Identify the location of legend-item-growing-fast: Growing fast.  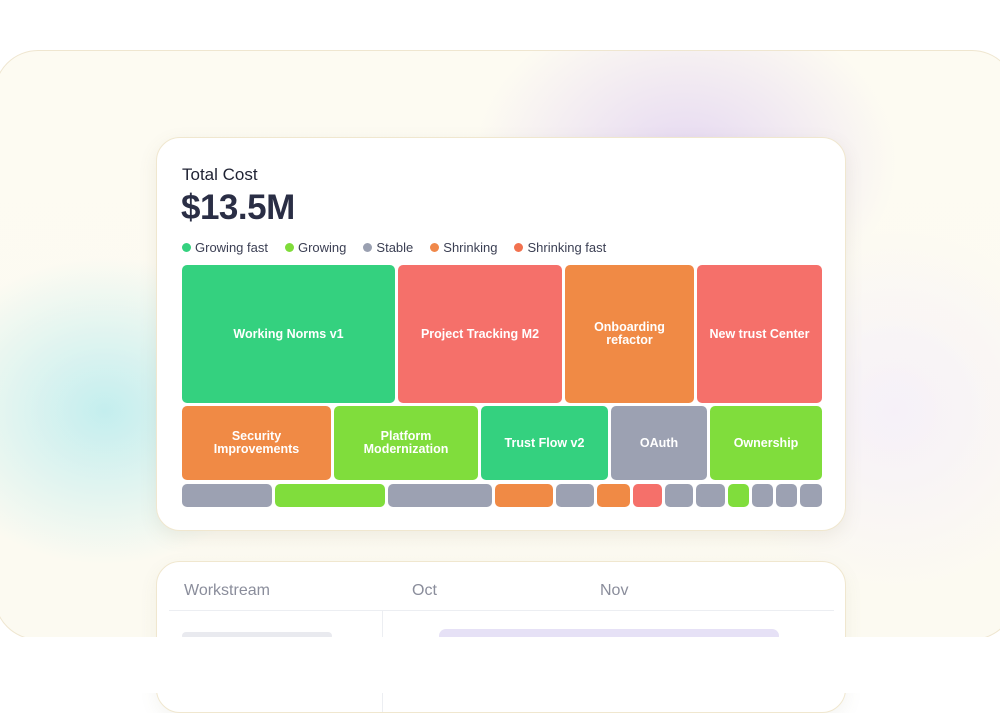
(225, 247).